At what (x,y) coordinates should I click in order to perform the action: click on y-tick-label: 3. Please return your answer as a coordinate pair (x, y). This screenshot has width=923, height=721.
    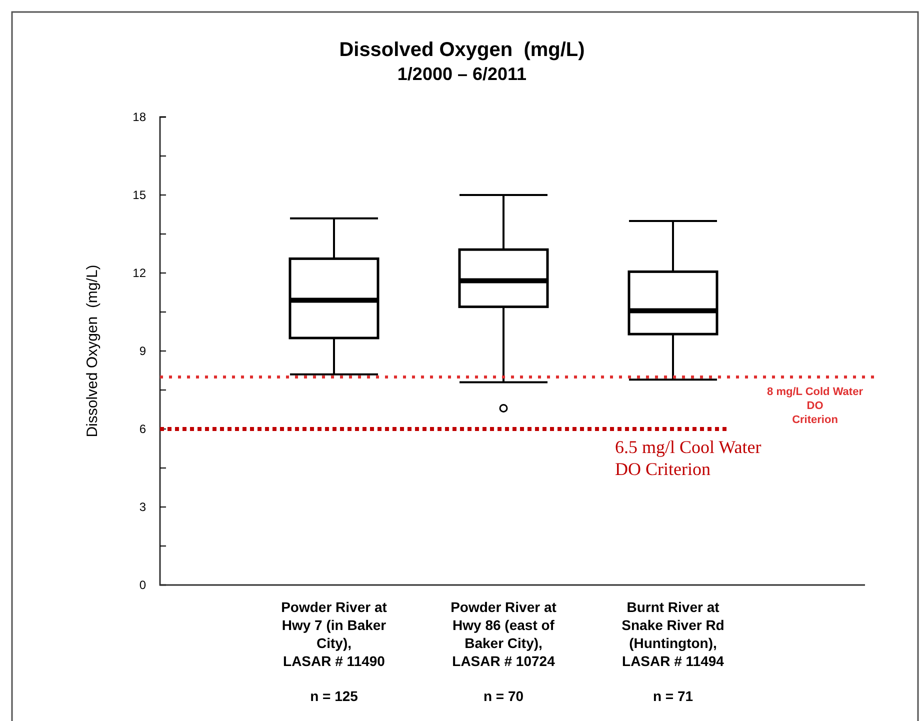
    Looking at the image, I should click on (142, 507).